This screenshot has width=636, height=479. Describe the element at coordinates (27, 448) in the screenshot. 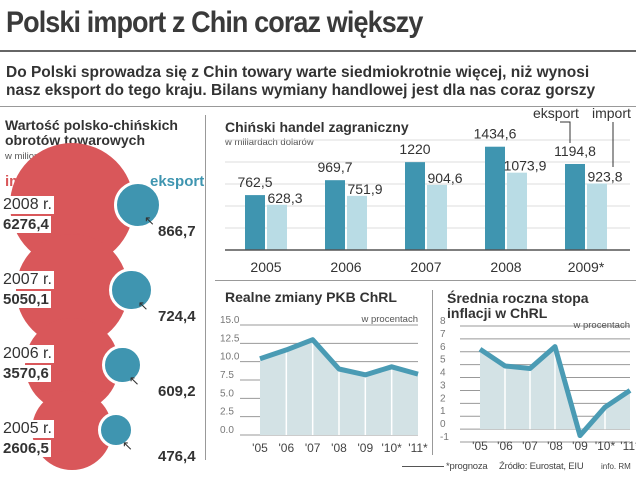

I see `import-value: 2606,5` at that location.